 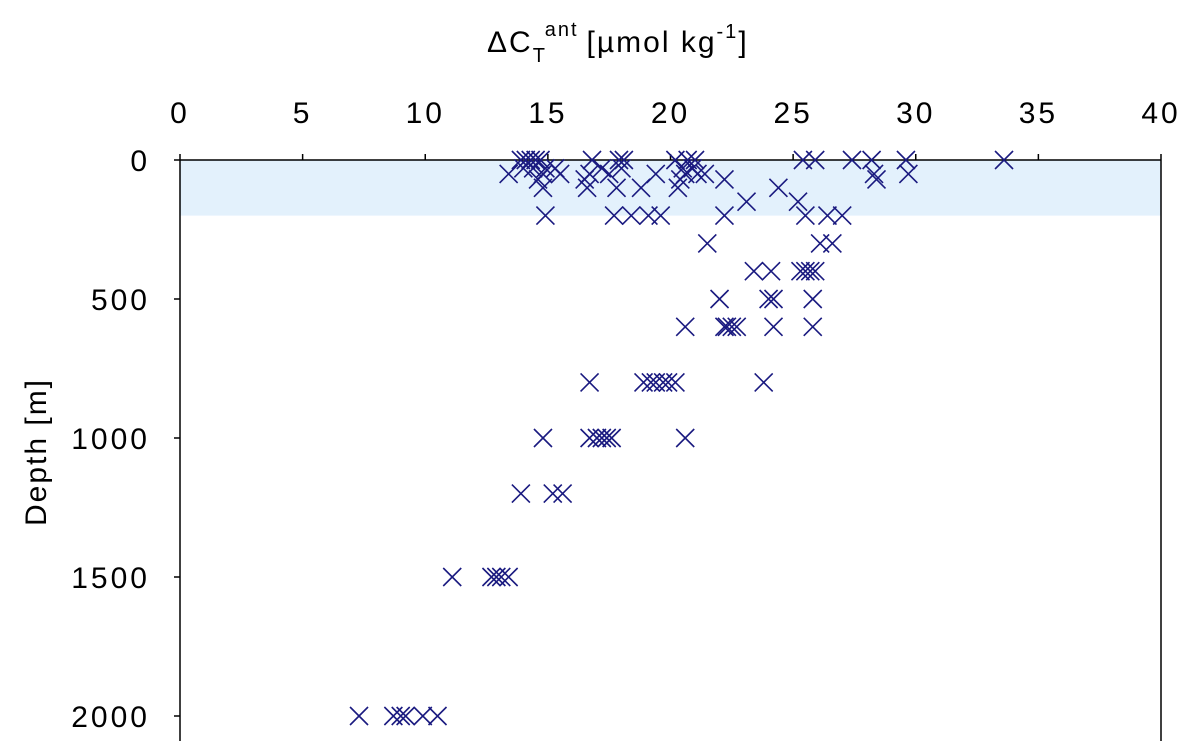 I want to click on x-tick-label: 30, so click(x=915, y=113).